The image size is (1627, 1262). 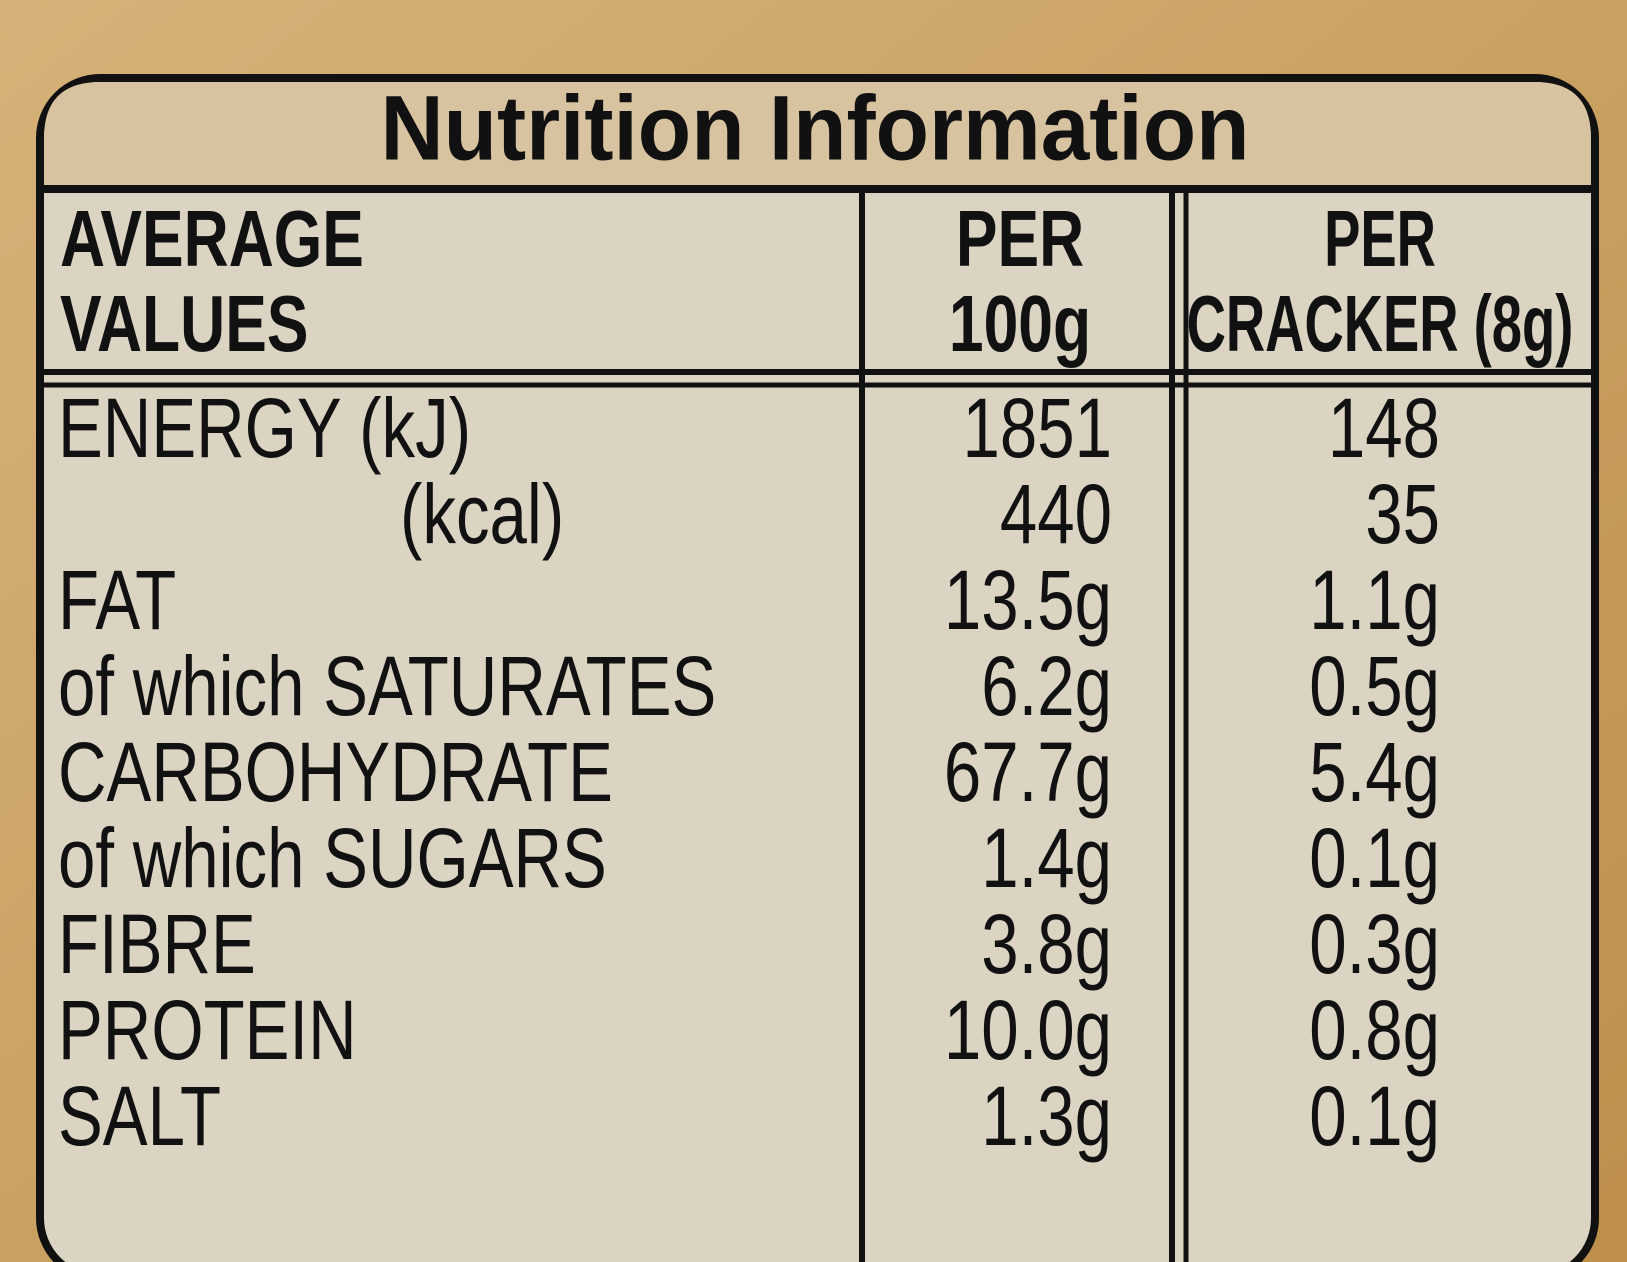 I want to click on per-100g: 3.8g, so click(x=1046, y=945).